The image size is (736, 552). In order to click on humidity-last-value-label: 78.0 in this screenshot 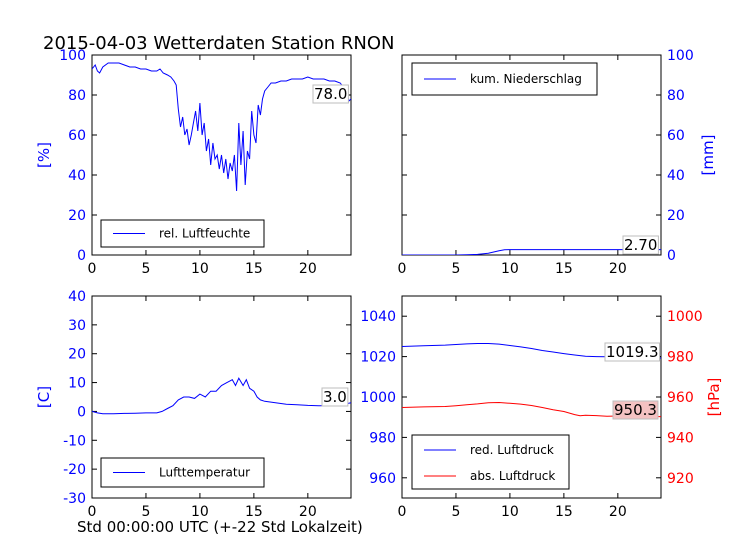, I will do `click(330, 94)`.